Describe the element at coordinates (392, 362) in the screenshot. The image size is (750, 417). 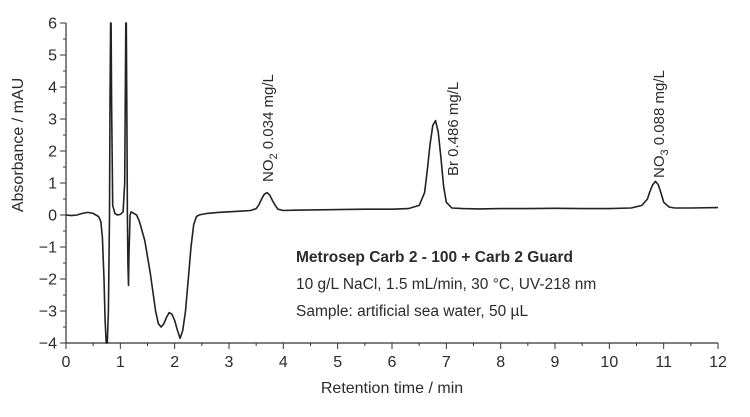
I see `x-tick-label: 6` at that location.